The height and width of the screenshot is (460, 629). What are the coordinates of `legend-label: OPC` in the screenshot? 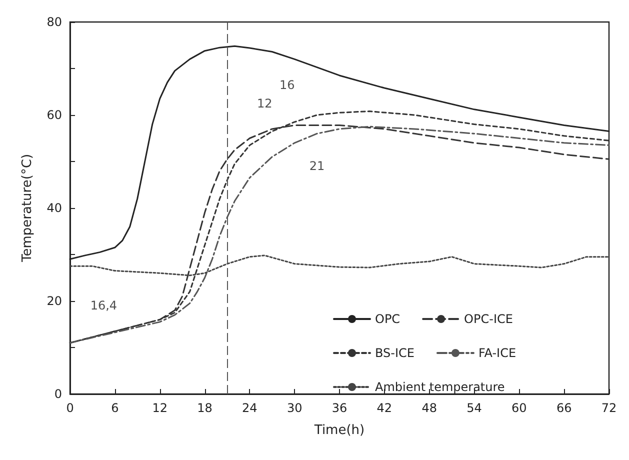 It's located at (387, 319).